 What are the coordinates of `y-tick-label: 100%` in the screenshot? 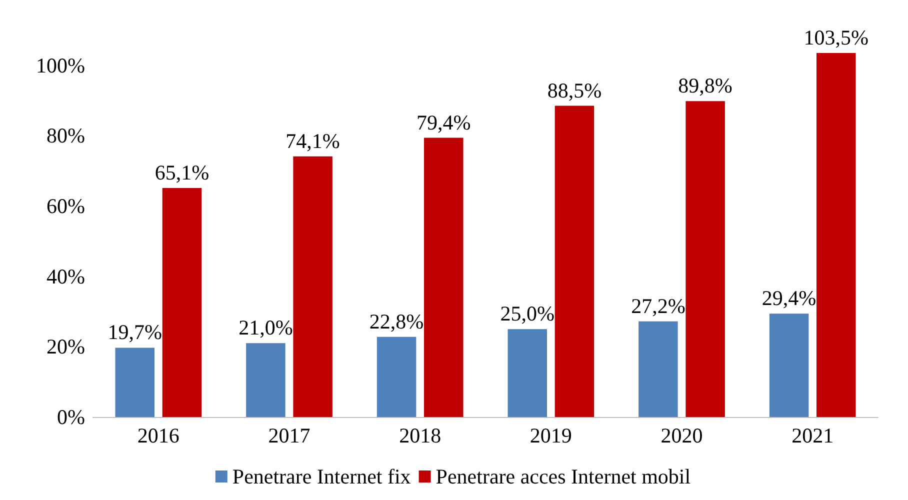 It's located at (60, 65).